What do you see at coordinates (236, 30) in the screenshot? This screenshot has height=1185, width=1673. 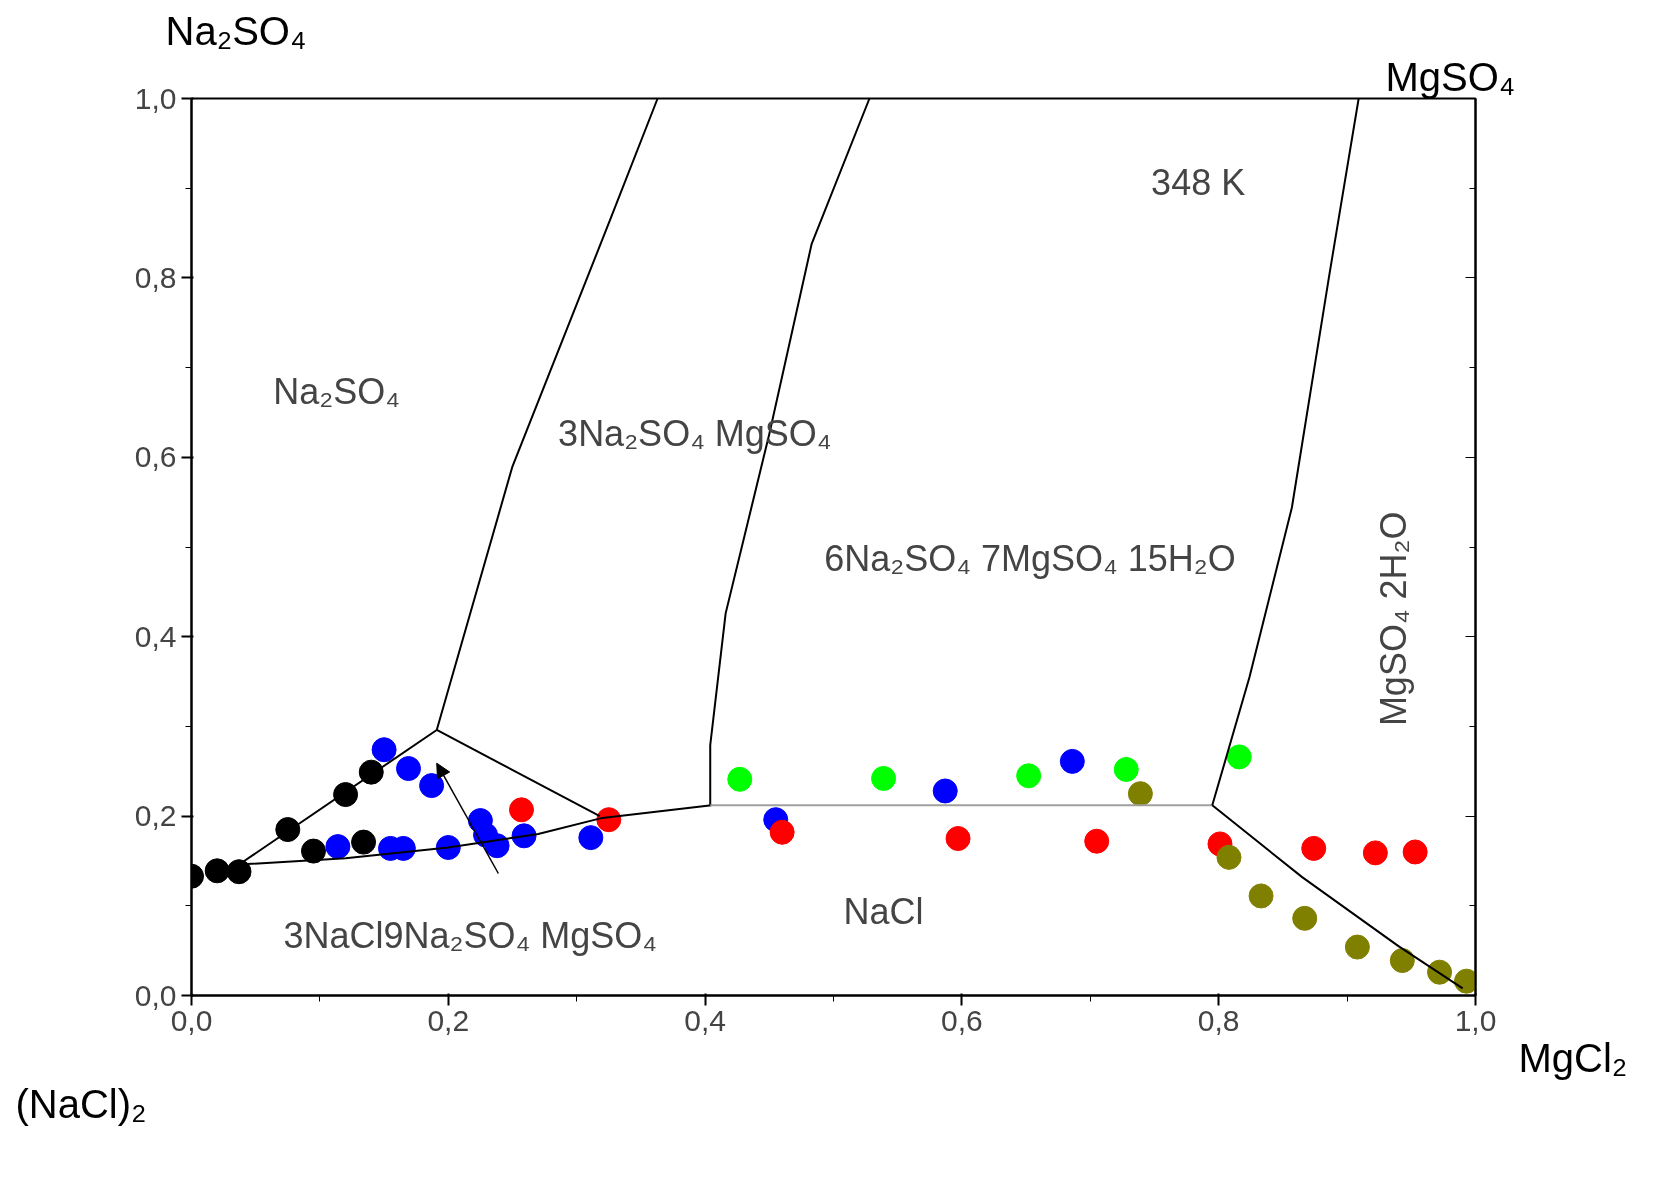 I see `text: Na₂SO₄` at bounding box center [236, 30].